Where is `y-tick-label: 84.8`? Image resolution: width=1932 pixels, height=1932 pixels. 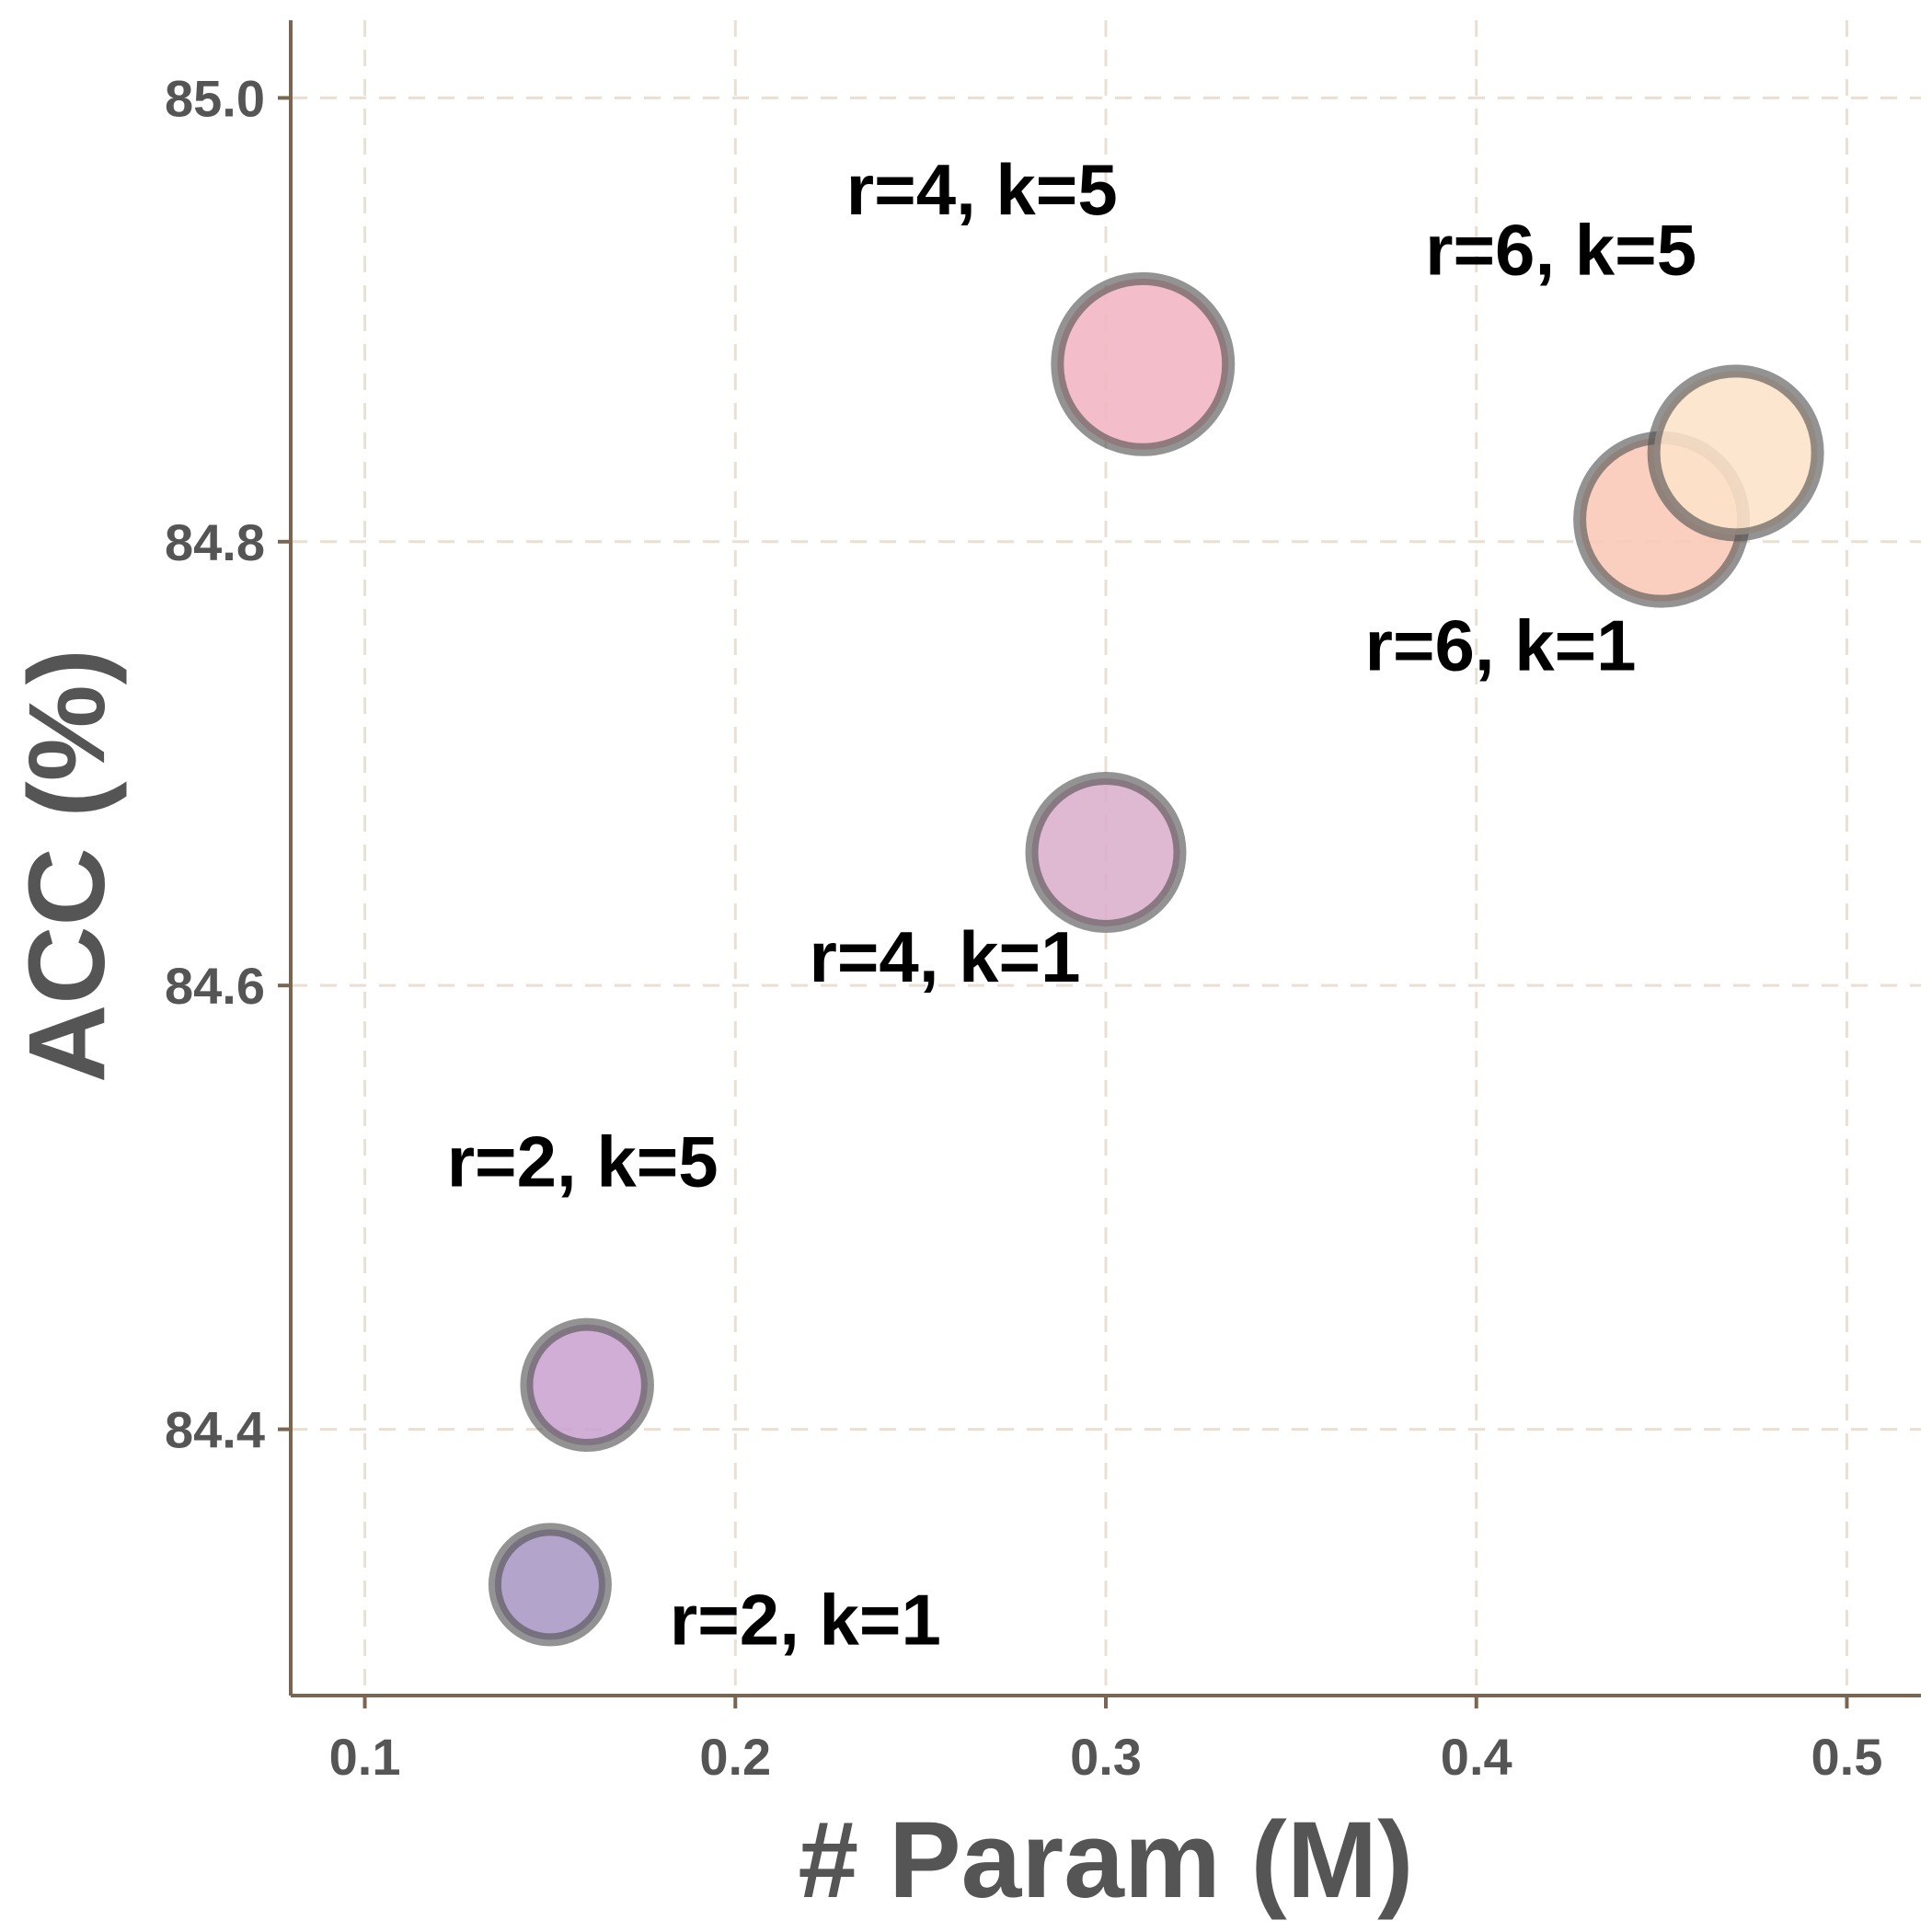 y-tick-label: 84.8 is located at coordinates (215, 542).